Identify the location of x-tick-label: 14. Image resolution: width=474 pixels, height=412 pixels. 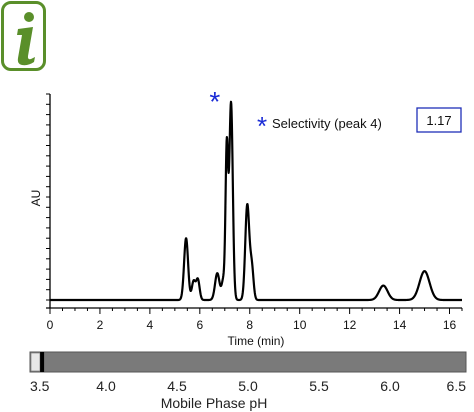
(400, 325).